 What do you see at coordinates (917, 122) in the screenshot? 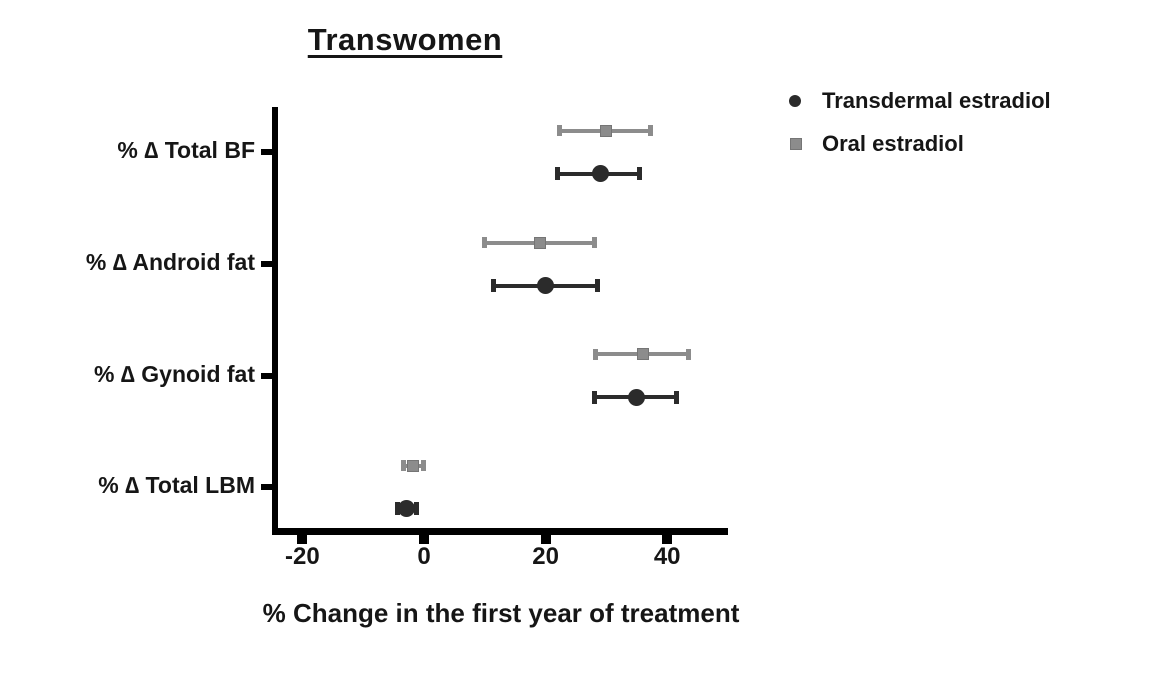
I see `legend: Transdermal estradiol Oral estradiol` at bounding box center [917, 122].